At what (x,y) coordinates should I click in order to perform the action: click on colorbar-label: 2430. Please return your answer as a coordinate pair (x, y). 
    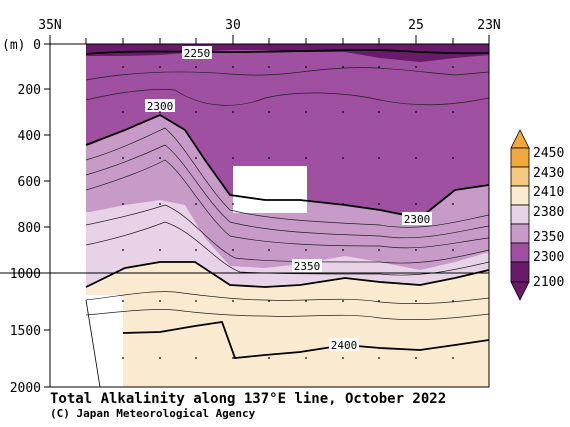
    Looking at the image, I should click on (548, 173).